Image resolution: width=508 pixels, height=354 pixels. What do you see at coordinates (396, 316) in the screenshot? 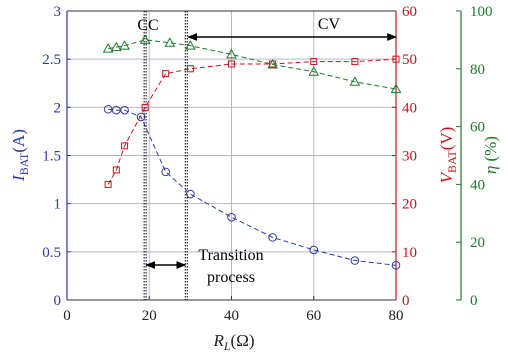
I see `x-tick-label: 80` at bounding box center [396, 316].